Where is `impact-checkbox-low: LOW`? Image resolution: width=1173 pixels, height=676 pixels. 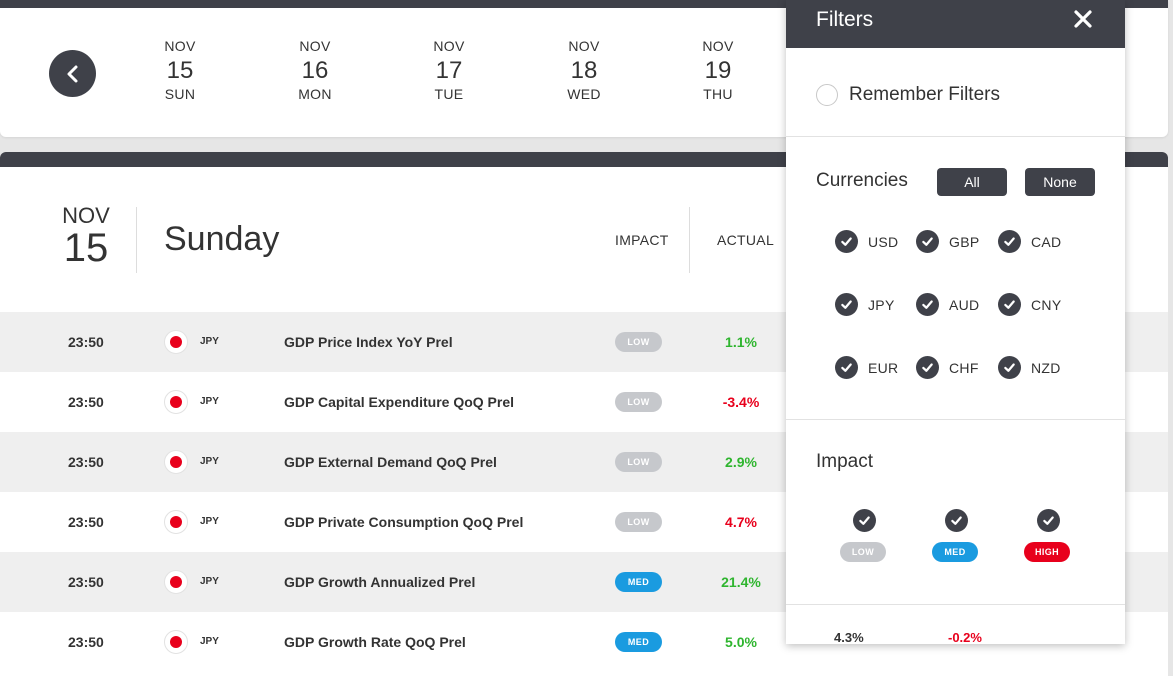
impact-checkbox-low: LOW is located at coordinates (864, 535).